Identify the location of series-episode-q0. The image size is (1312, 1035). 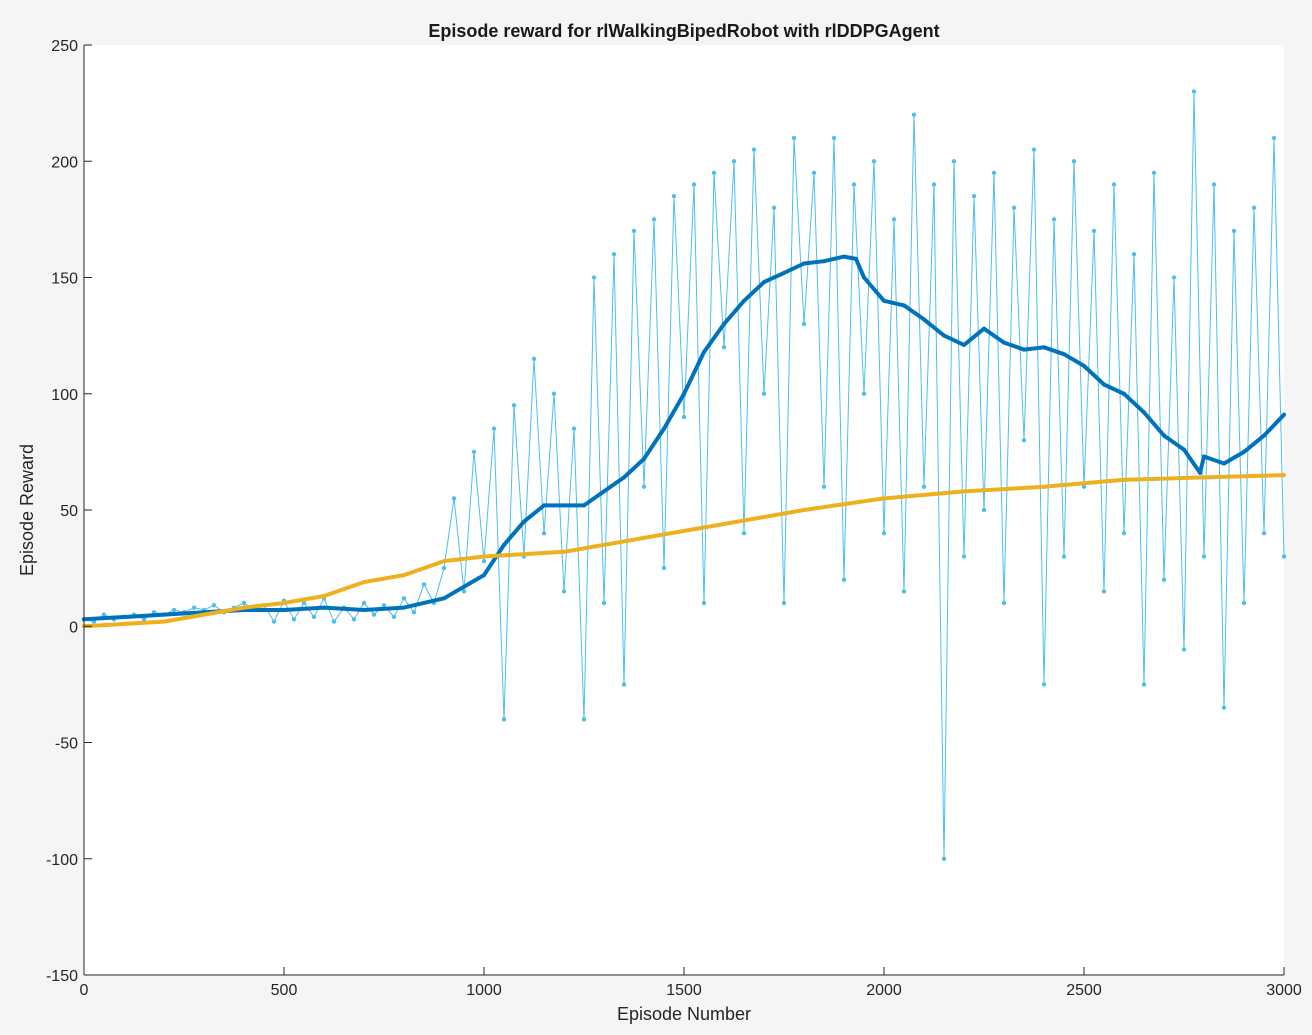
(684, 551).